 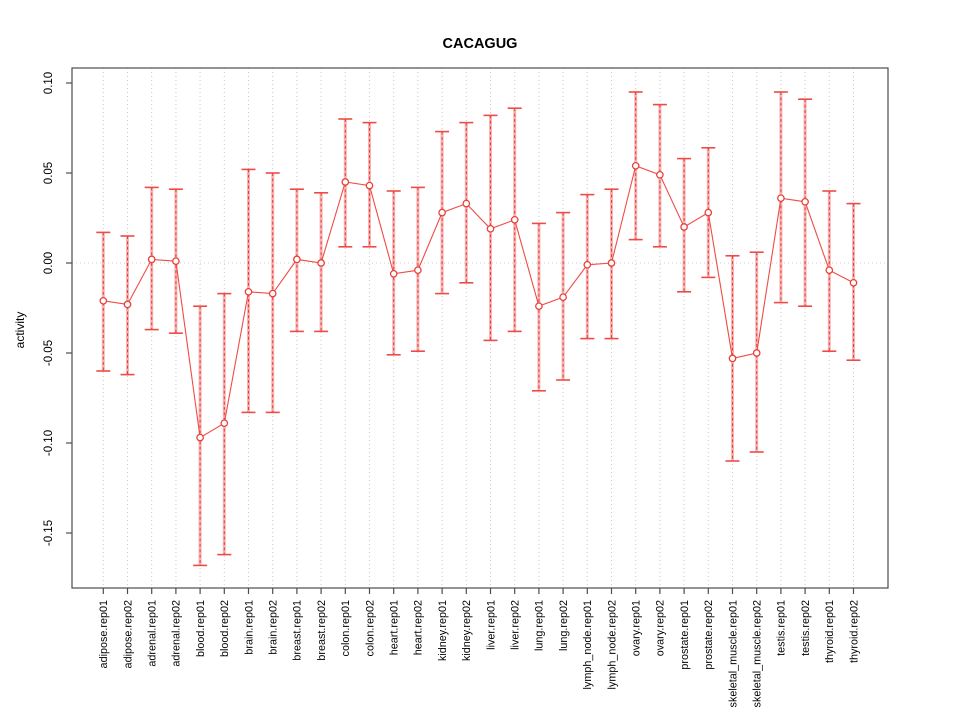 What do you see at coordinates (782, 628) in the screenshot?
I see `x-tick-label: testis.rep01` at bounding box center [782, 628].